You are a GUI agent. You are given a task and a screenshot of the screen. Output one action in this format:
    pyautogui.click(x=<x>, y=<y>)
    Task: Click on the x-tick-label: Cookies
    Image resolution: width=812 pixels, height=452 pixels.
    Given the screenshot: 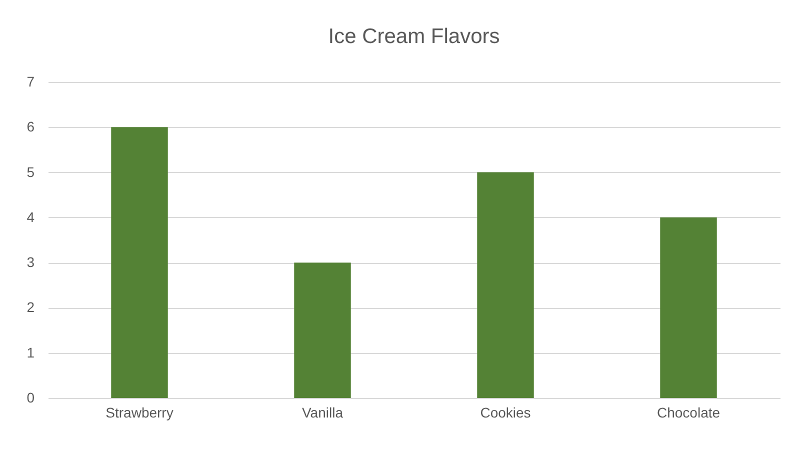 What is the action you would take?
    pyautogui.click(x=505, y=412)
    